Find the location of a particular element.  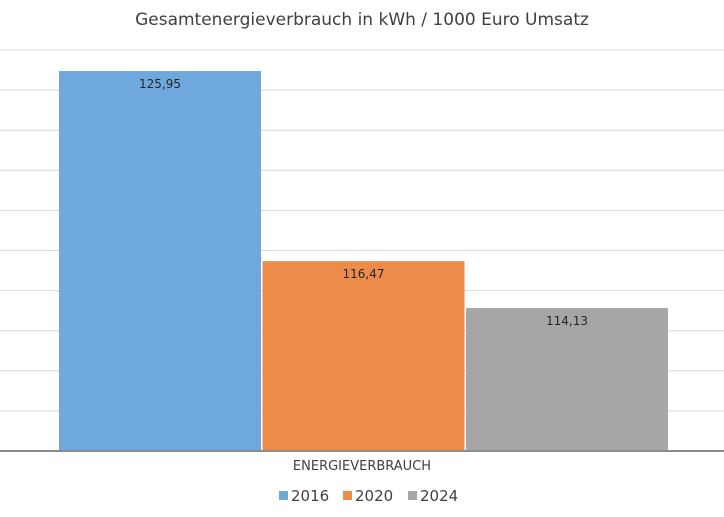

legend-label-2016: 2016 is located at coordinates (310, 496).